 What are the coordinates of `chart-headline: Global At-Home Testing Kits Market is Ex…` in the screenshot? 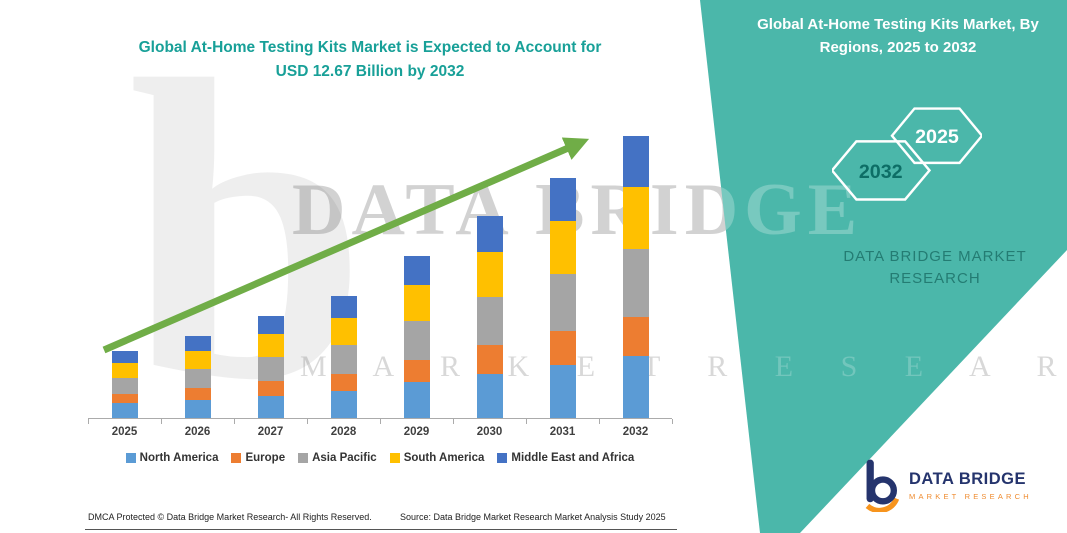 It's located at (370, 60).